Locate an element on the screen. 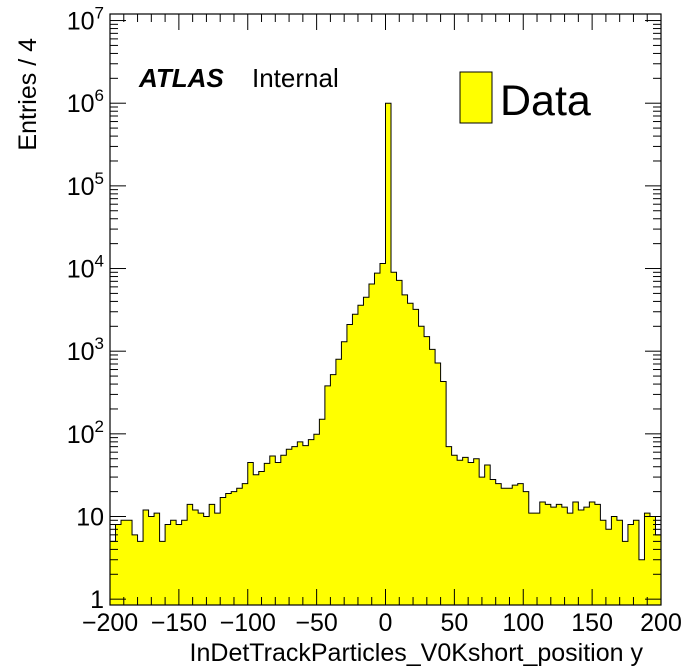 This screenshot has height=672, width=696. internal-label: Internal is located at coordinates (295, 78).